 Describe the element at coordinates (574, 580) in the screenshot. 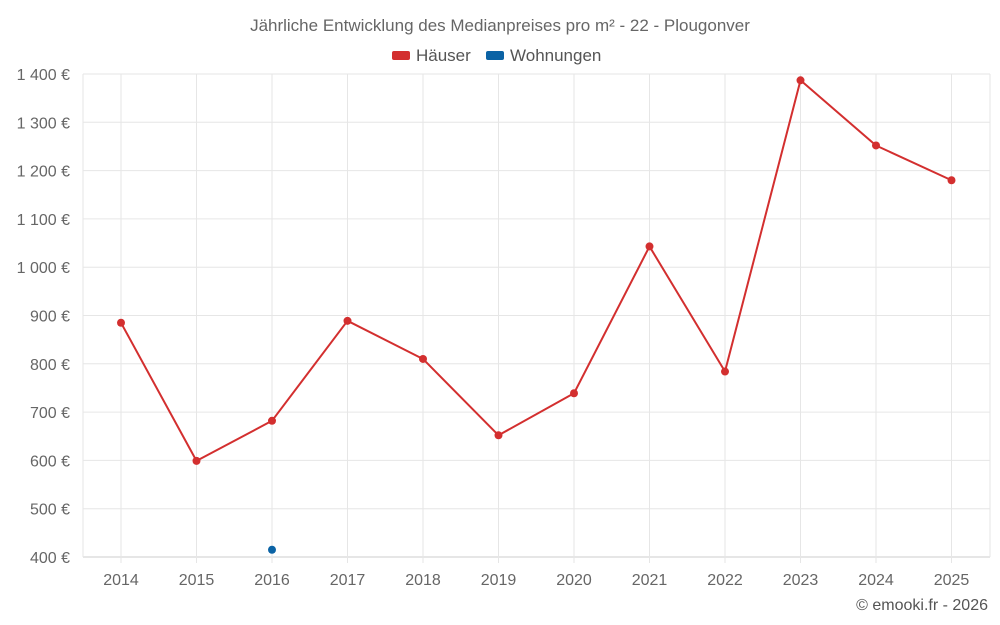

I see `x-tick-label: 2020` at that location.